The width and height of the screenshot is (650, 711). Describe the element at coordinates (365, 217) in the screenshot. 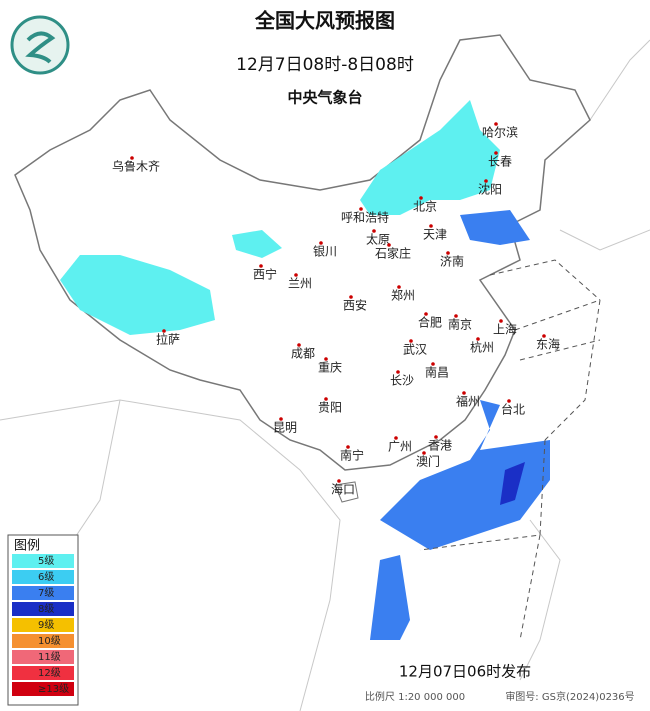

I see `city-label: 呼和浩特` at that location.